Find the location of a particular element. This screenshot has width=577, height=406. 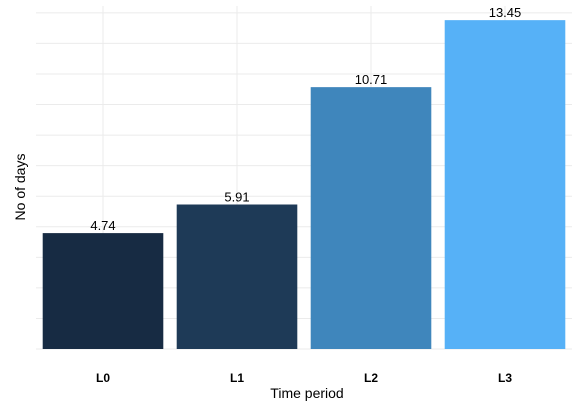

bar-l2 is located at coordinates (371, 218).